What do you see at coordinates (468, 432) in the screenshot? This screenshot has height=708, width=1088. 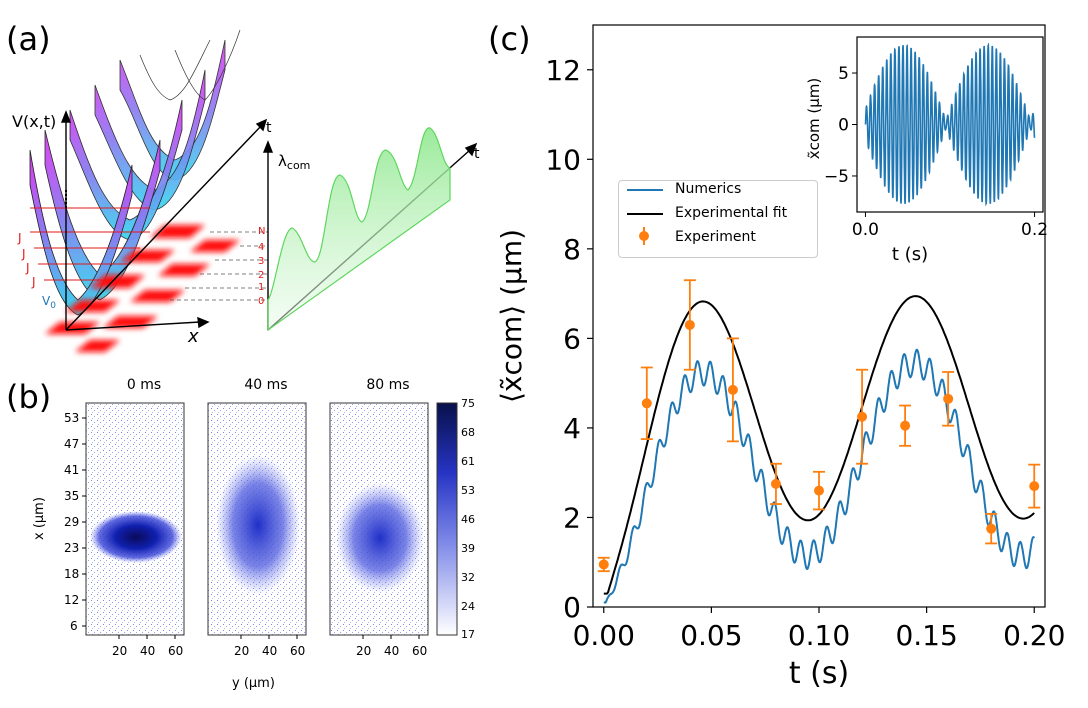 I see `cbar-tick-68: 68` at bounding box center [468, 432].